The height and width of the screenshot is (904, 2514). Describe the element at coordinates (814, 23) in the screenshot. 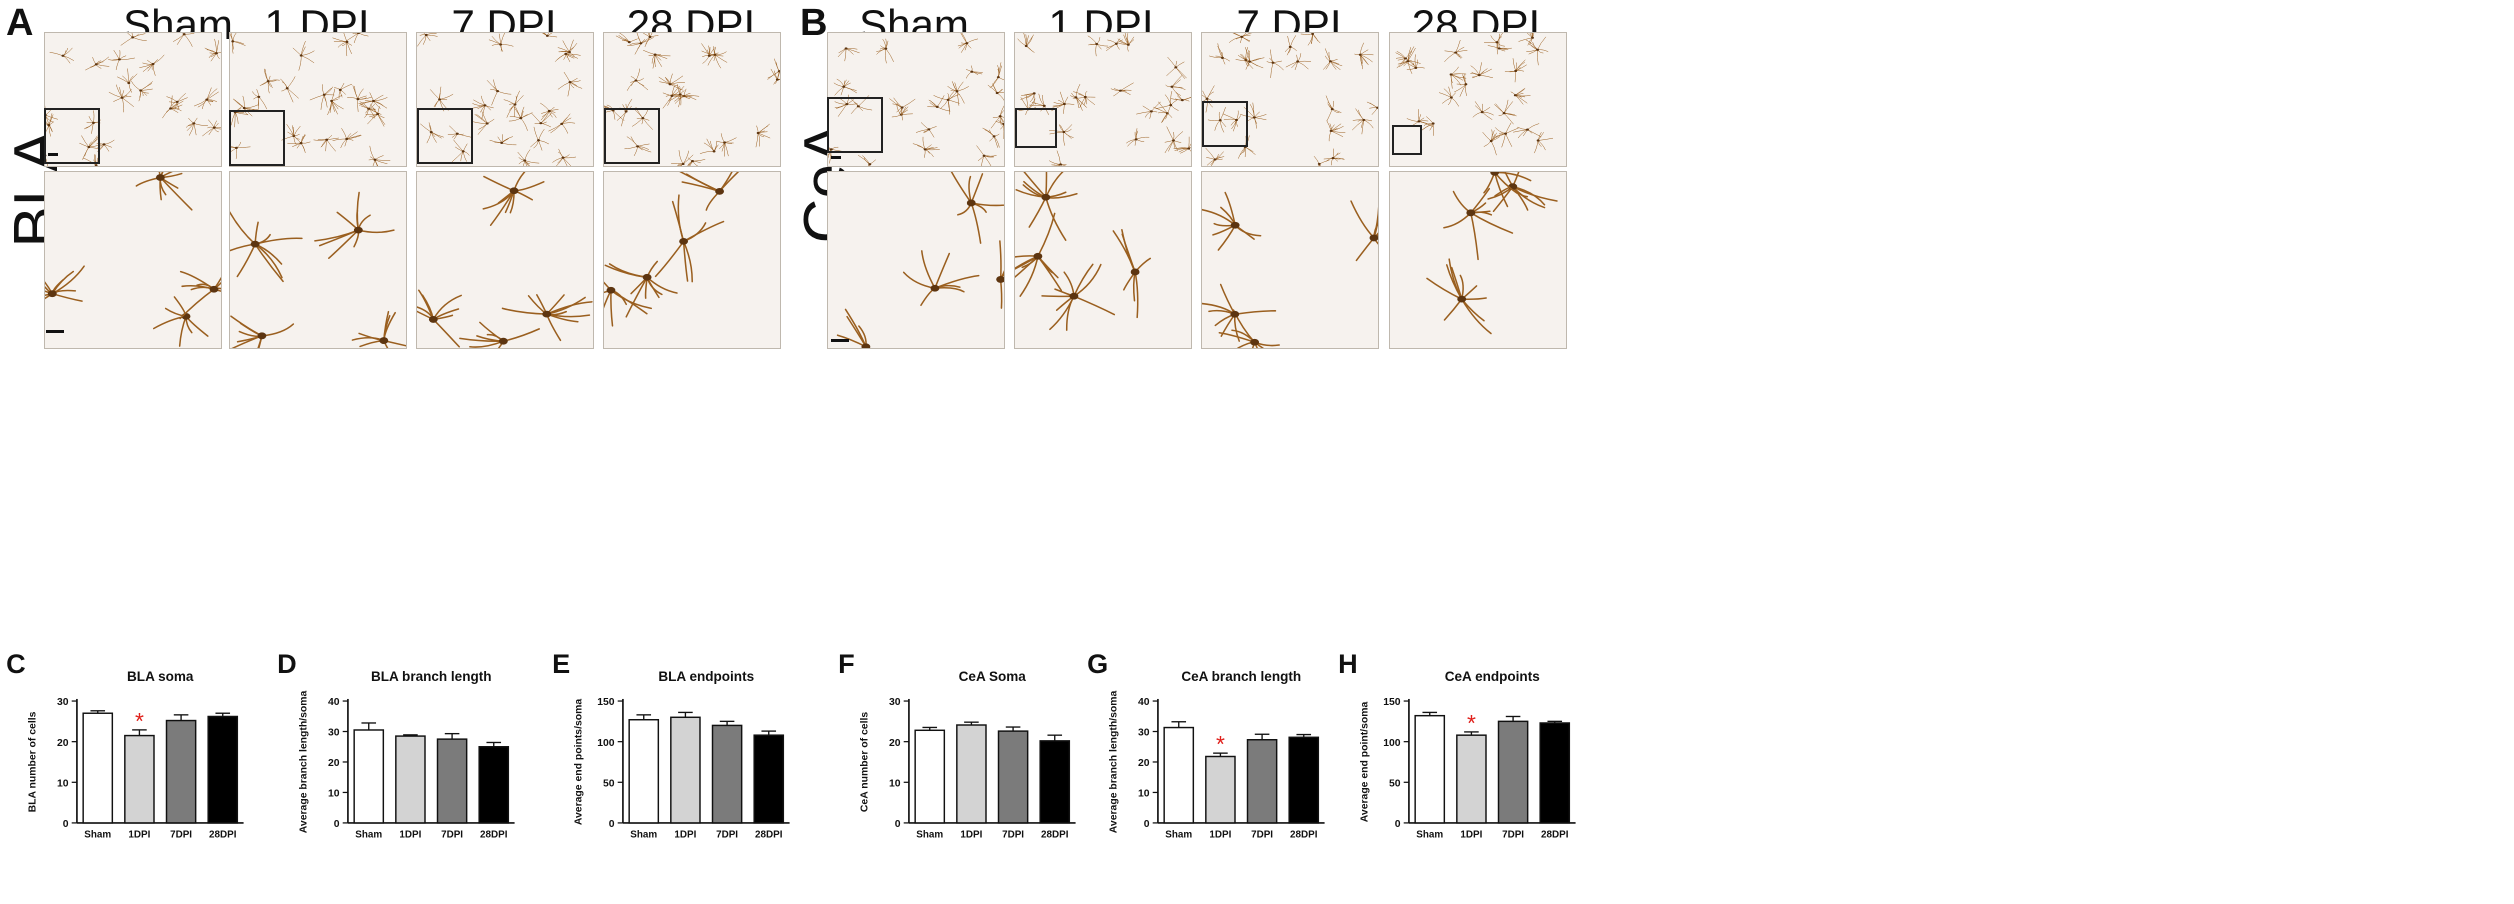

I see `panel-label-b: B` at that location.